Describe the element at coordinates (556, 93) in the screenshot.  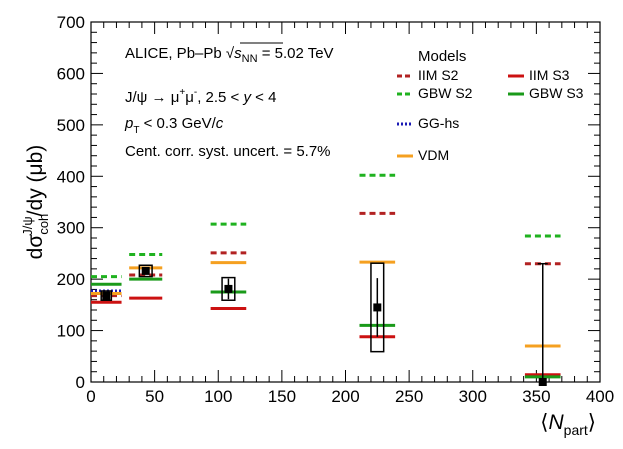
I see `legend-label-gbw-s3: GBW S3` at that location.